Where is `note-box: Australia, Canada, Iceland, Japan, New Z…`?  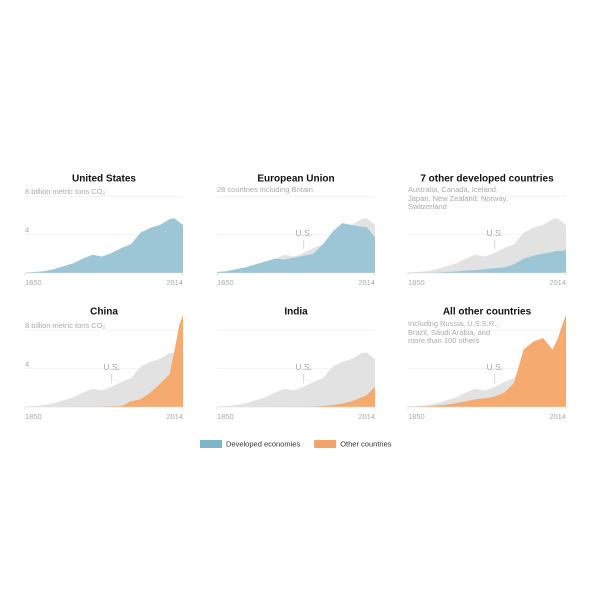 note-box: Australia, Canada, Iceland, Japan, New Z… is located at coordinates (458, 199).